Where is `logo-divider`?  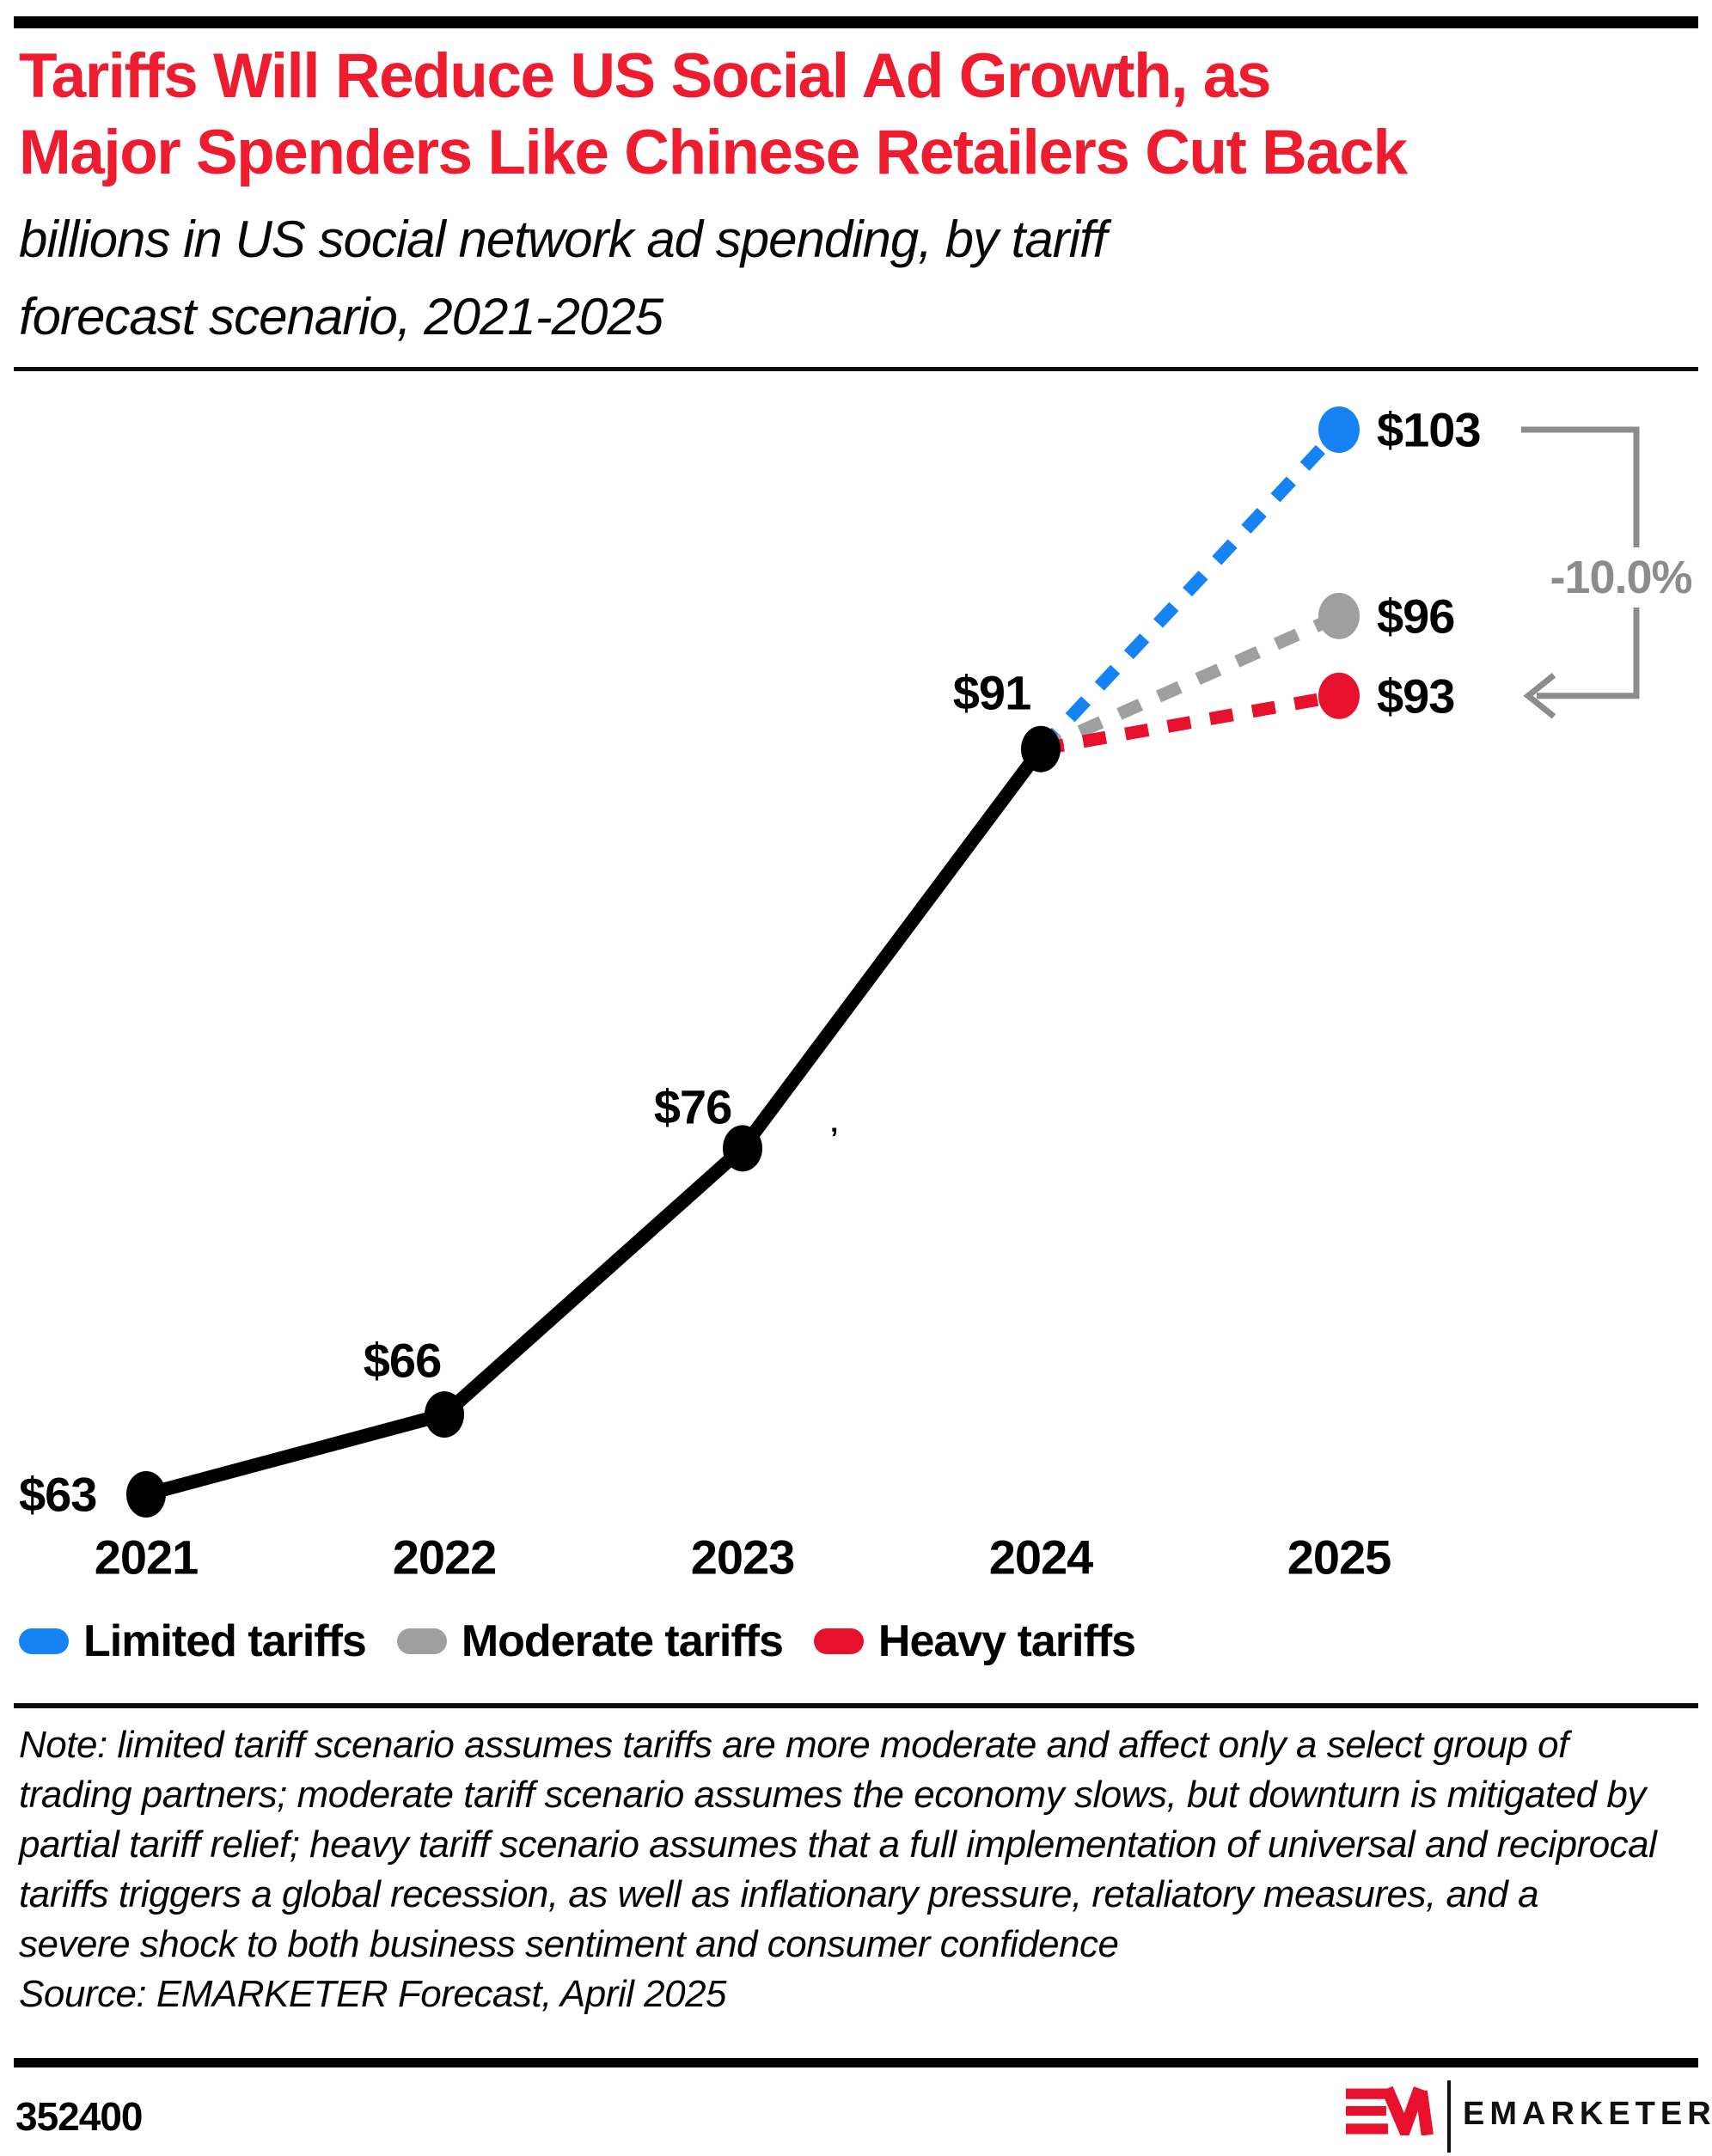
logo-divider is located at coordinates (1449, 2116).